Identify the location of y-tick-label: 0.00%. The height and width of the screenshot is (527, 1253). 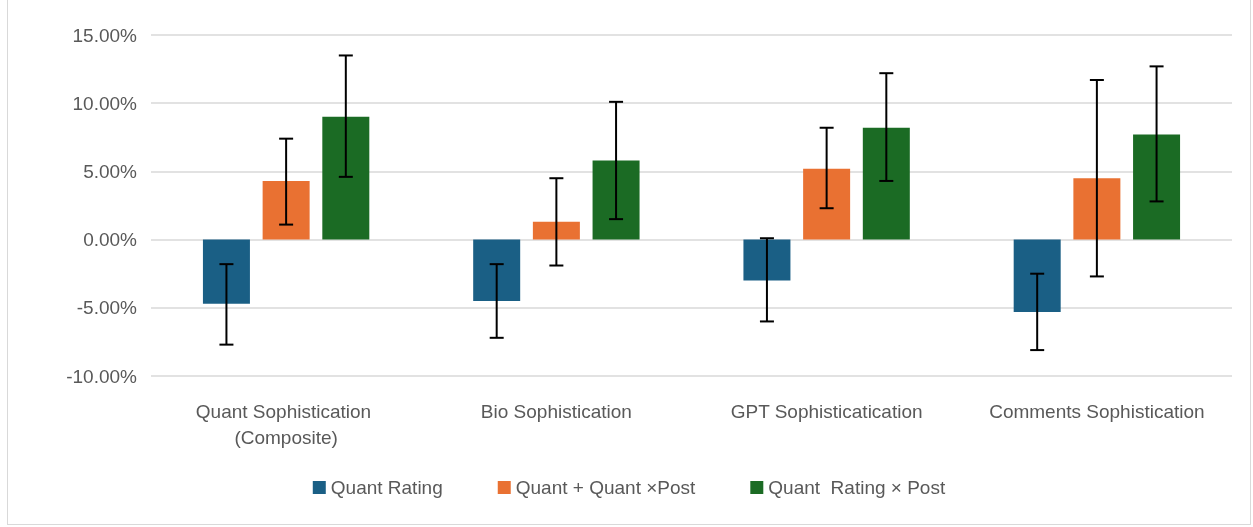
(110, 240).